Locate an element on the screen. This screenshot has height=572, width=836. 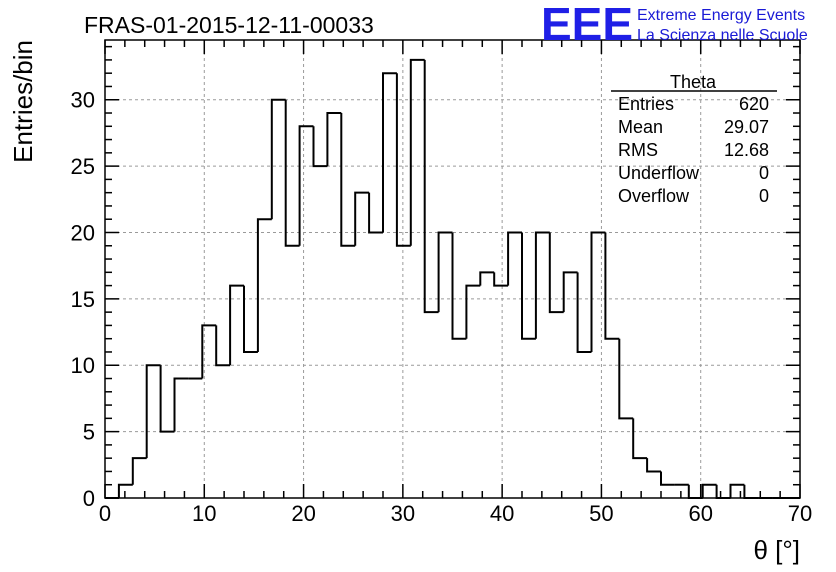
stats-label-entries: Entries is located at coordinates (646, 104).